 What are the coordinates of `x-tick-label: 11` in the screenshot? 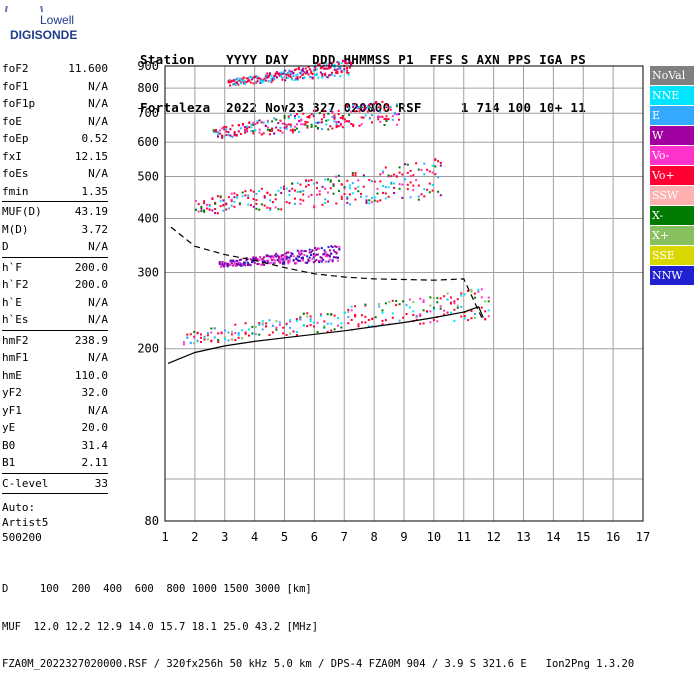 It's located at (464, 537).